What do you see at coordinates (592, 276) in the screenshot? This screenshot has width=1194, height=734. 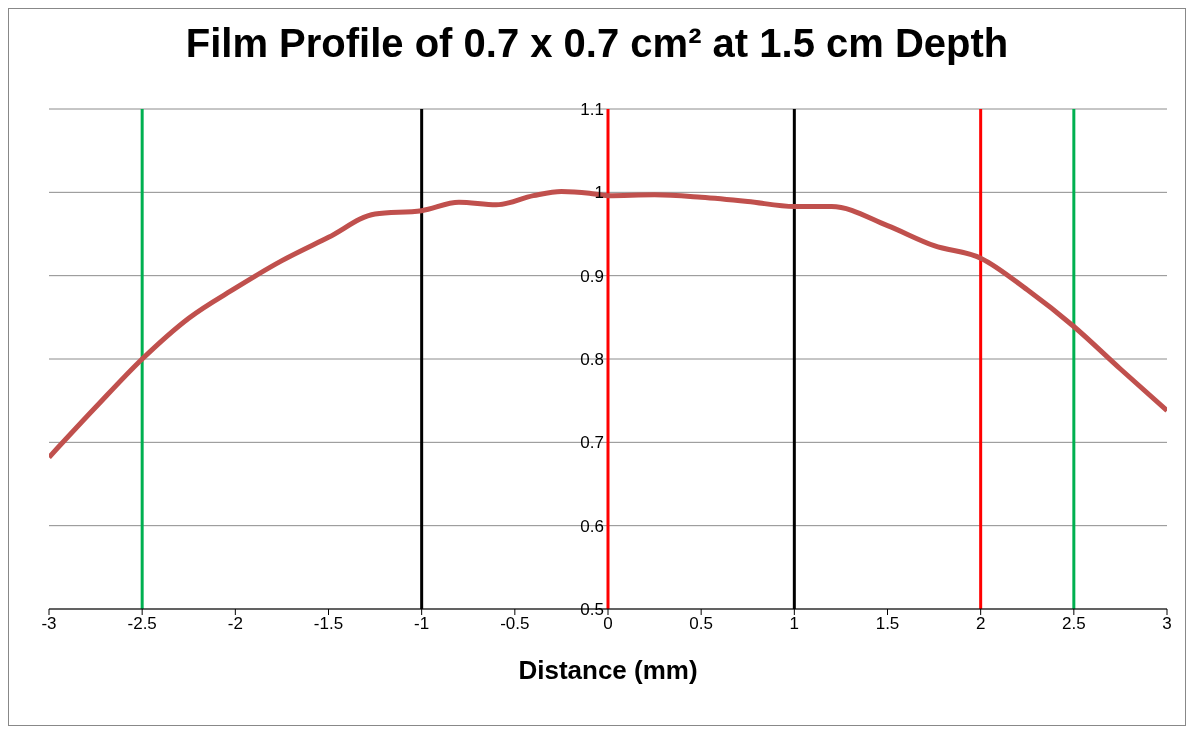 I see `y-tick-label: 0.9` at bounding box center [592, 276].